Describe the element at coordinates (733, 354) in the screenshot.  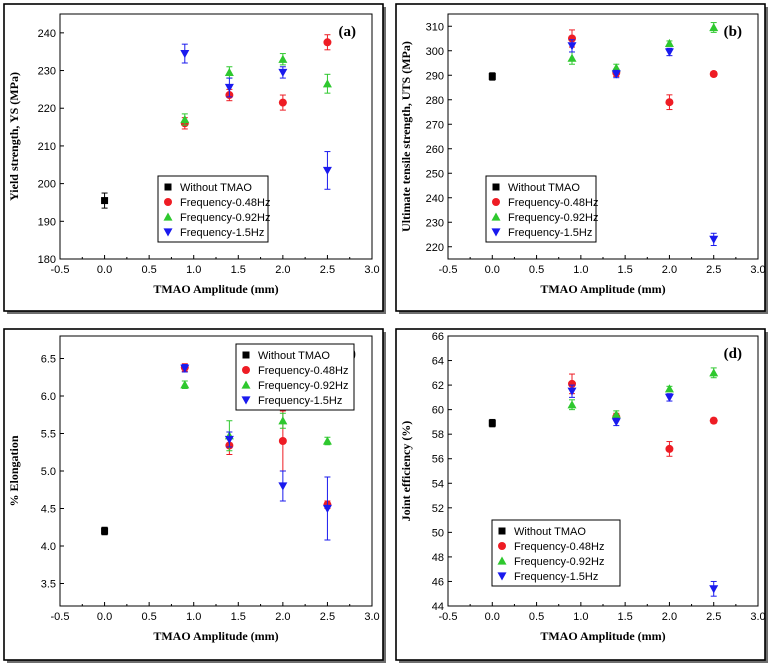
I see `panel-label: (d)` at that location.